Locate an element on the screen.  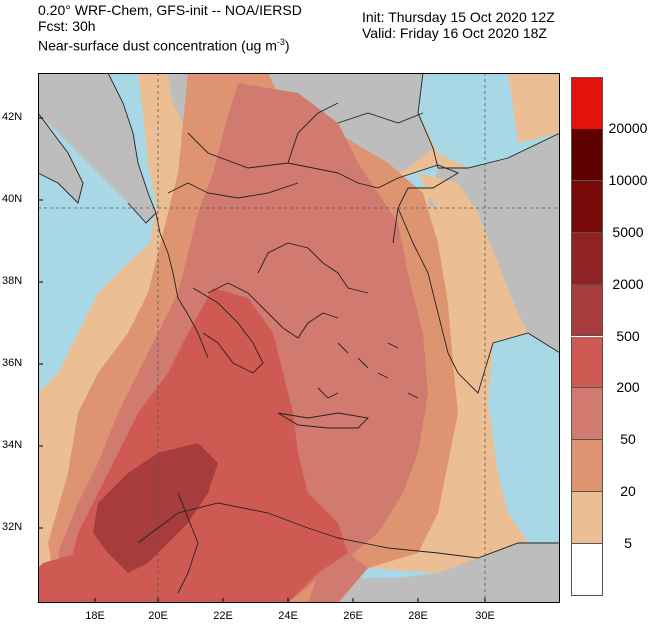
lat-label: 34N is located at coordinates (12, 445).